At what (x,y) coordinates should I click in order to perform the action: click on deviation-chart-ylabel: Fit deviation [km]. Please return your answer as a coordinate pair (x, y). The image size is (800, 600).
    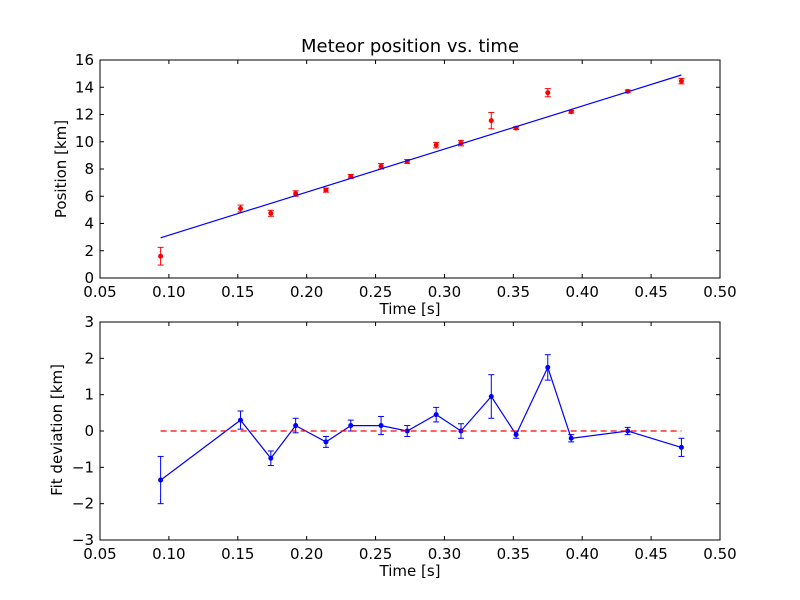
    Looking at the image, I should click on (57, 430).